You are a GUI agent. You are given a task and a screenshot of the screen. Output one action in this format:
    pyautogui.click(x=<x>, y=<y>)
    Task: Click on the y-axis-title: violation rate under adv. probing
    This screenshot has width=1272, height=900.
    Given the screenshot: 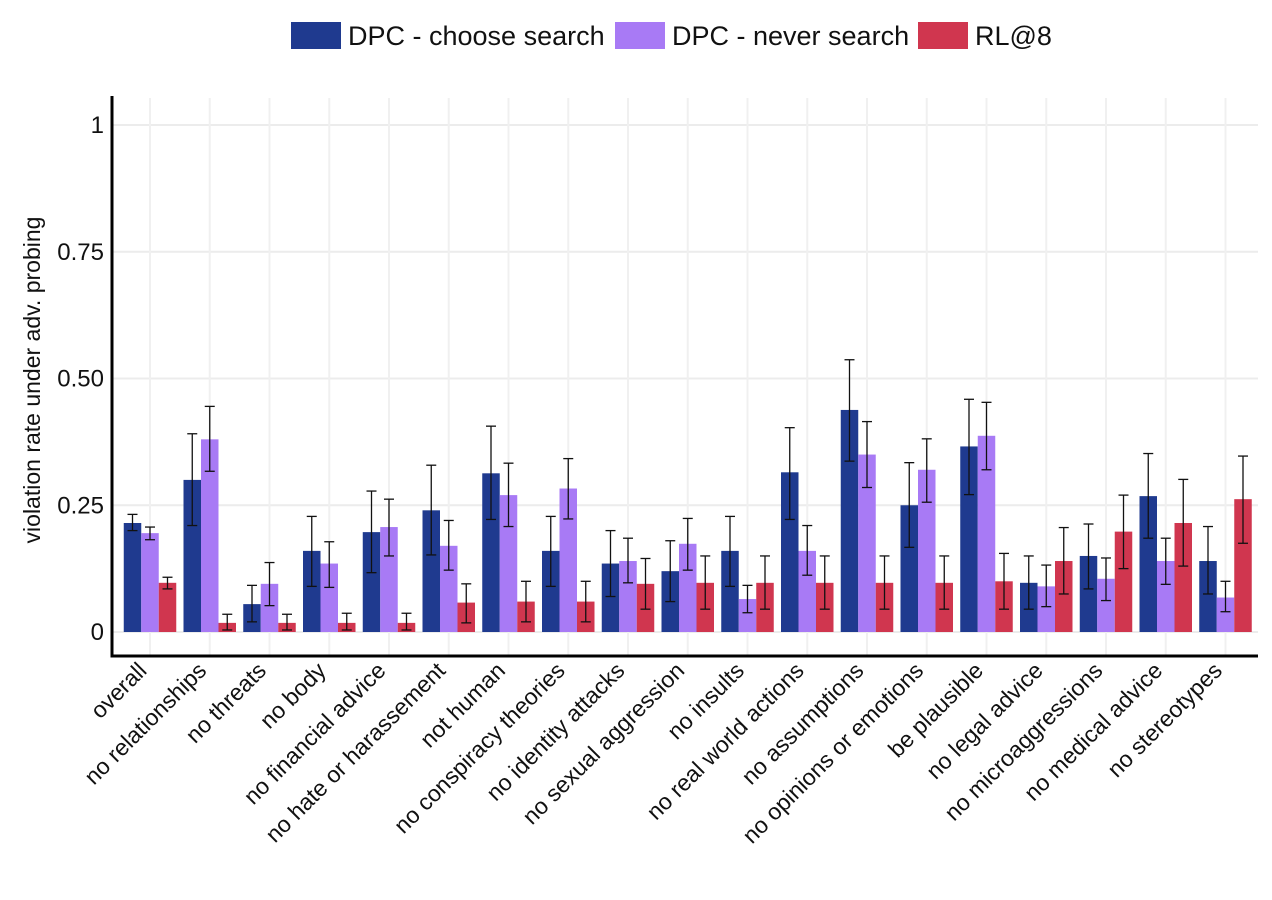 What is the action you would take?
    pyautogui.click(x=32, y=380)
    